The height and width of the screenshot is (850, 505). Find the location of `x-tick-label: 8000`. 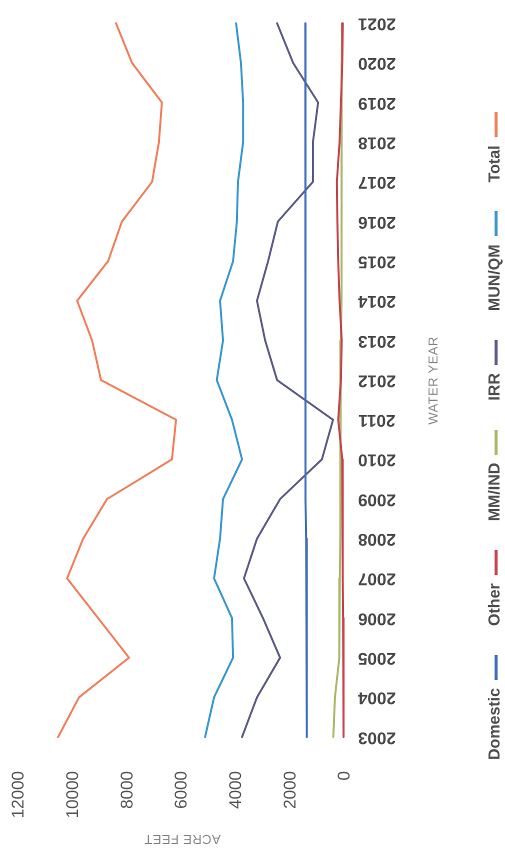

x-tick-label: 8000 is located at coordinates (126, 790).